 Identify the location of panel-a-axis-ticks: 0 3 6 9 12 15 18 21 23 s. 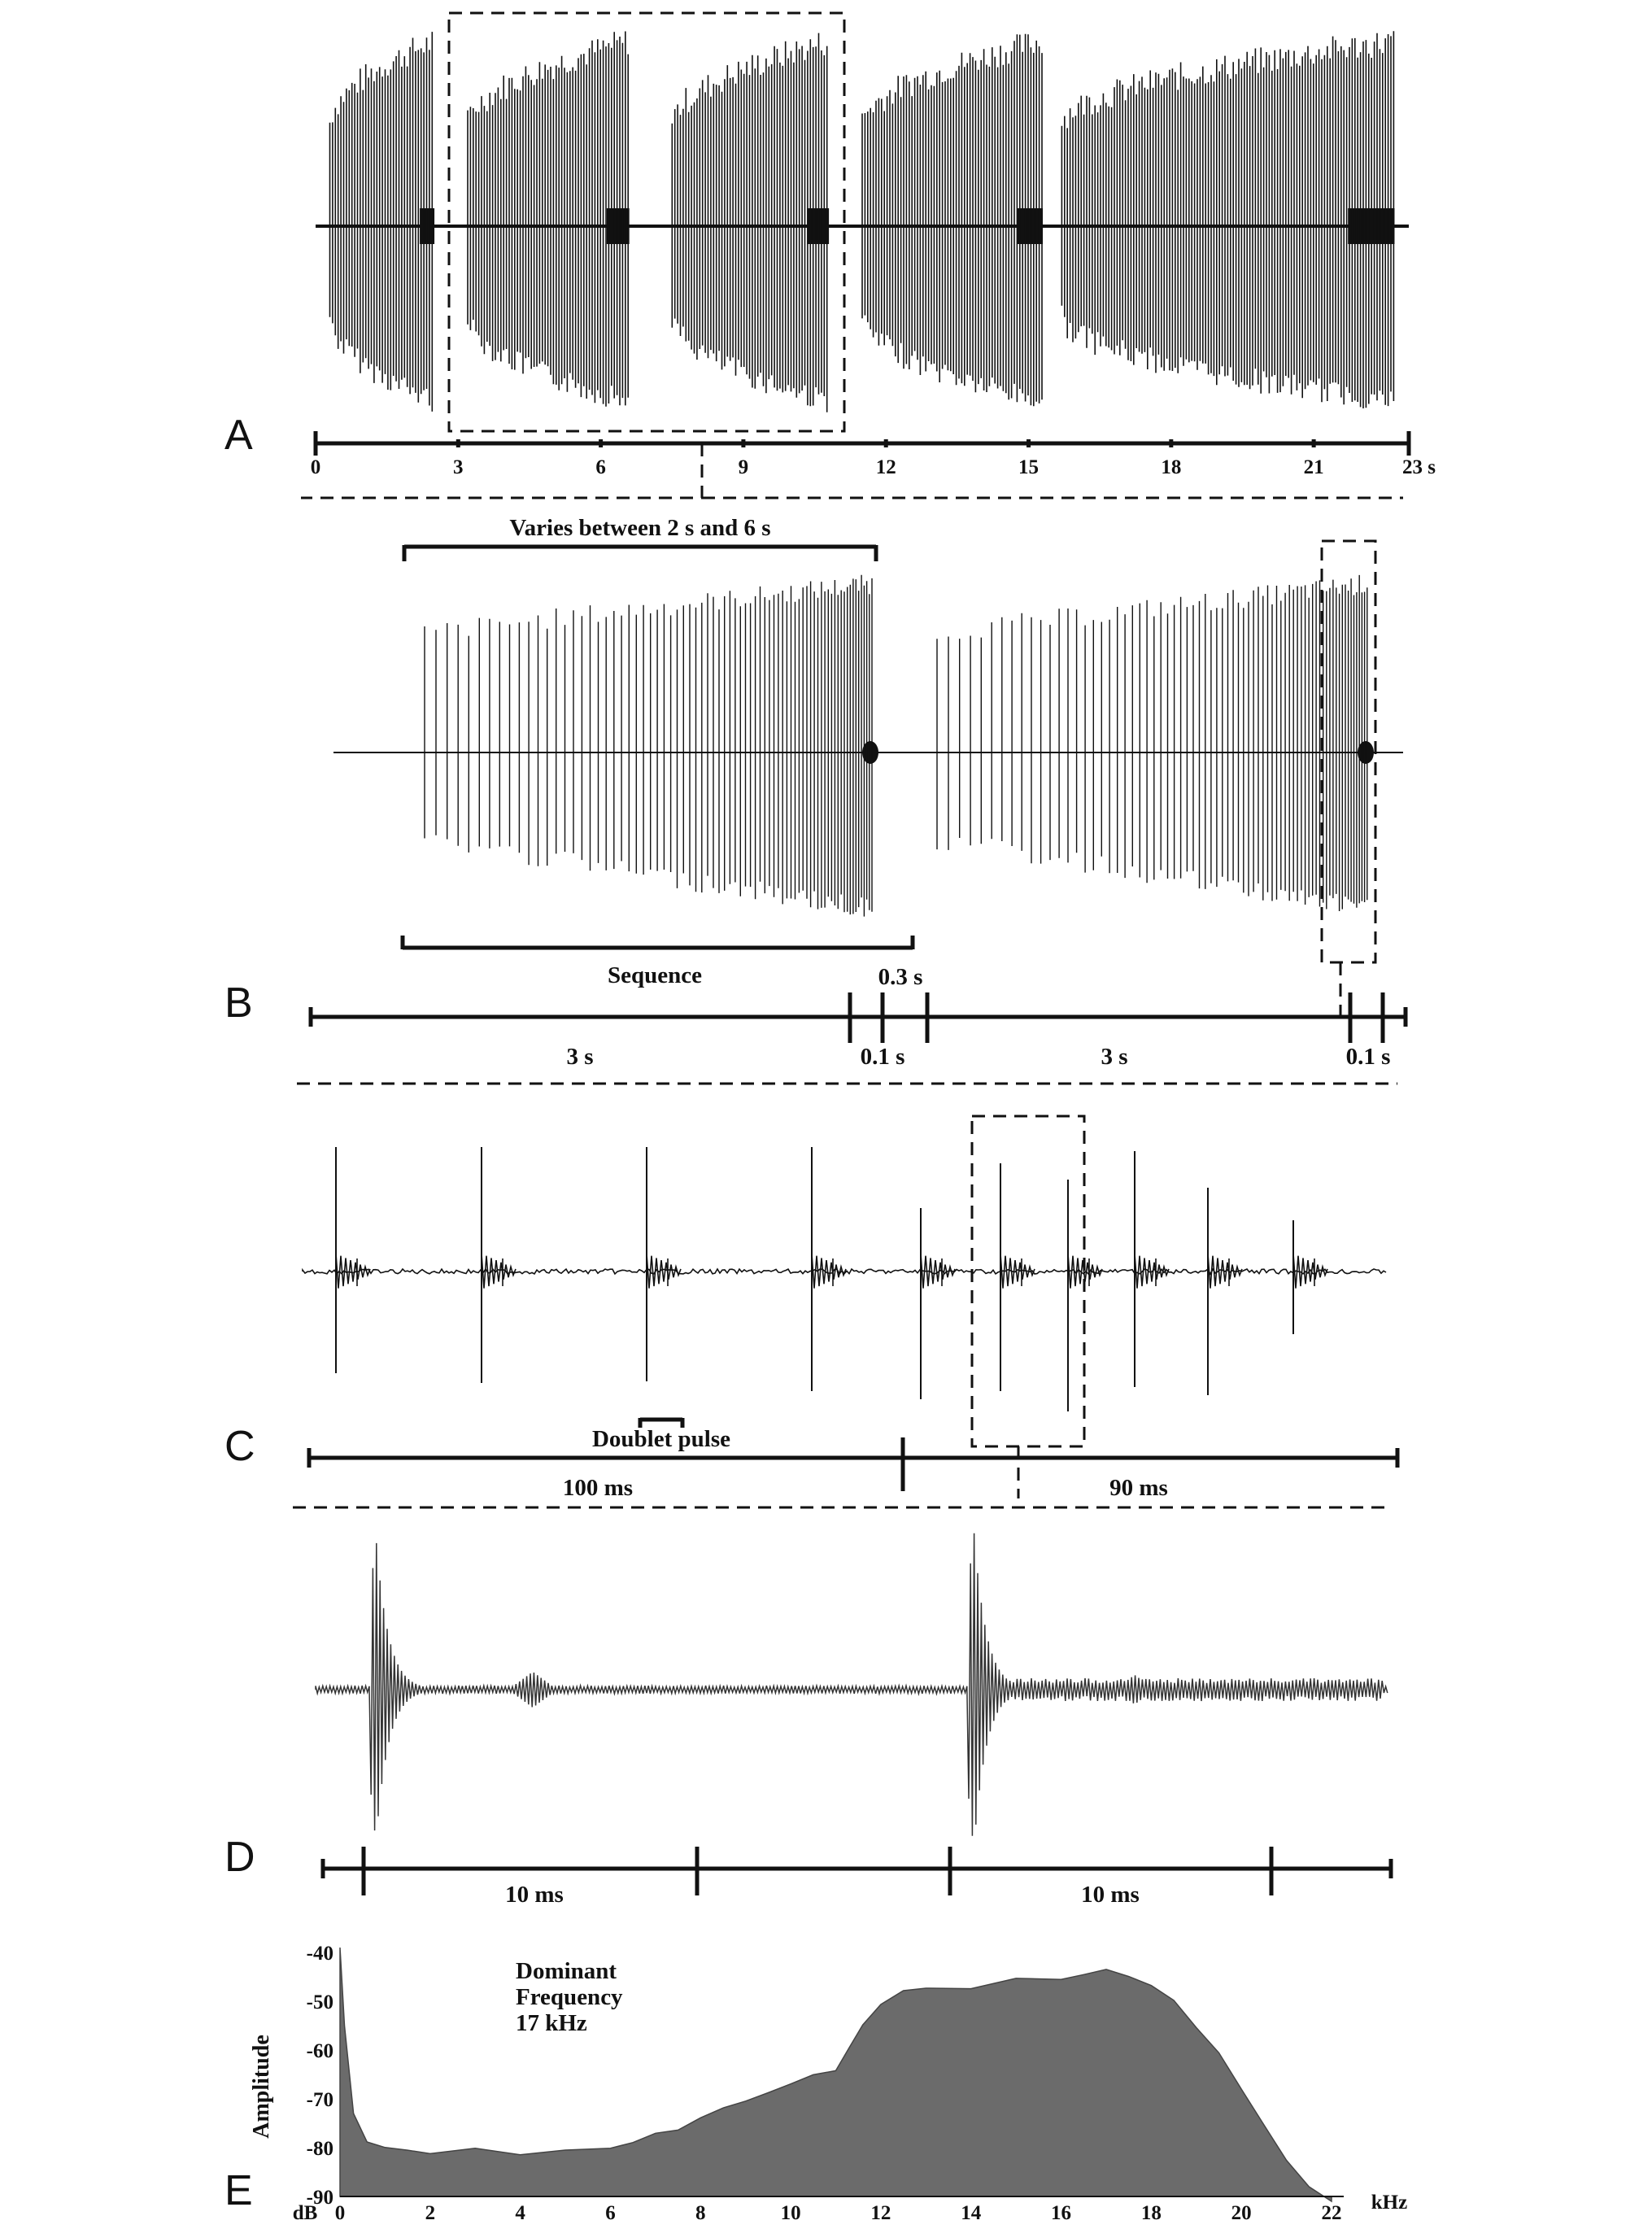
(873, 454).